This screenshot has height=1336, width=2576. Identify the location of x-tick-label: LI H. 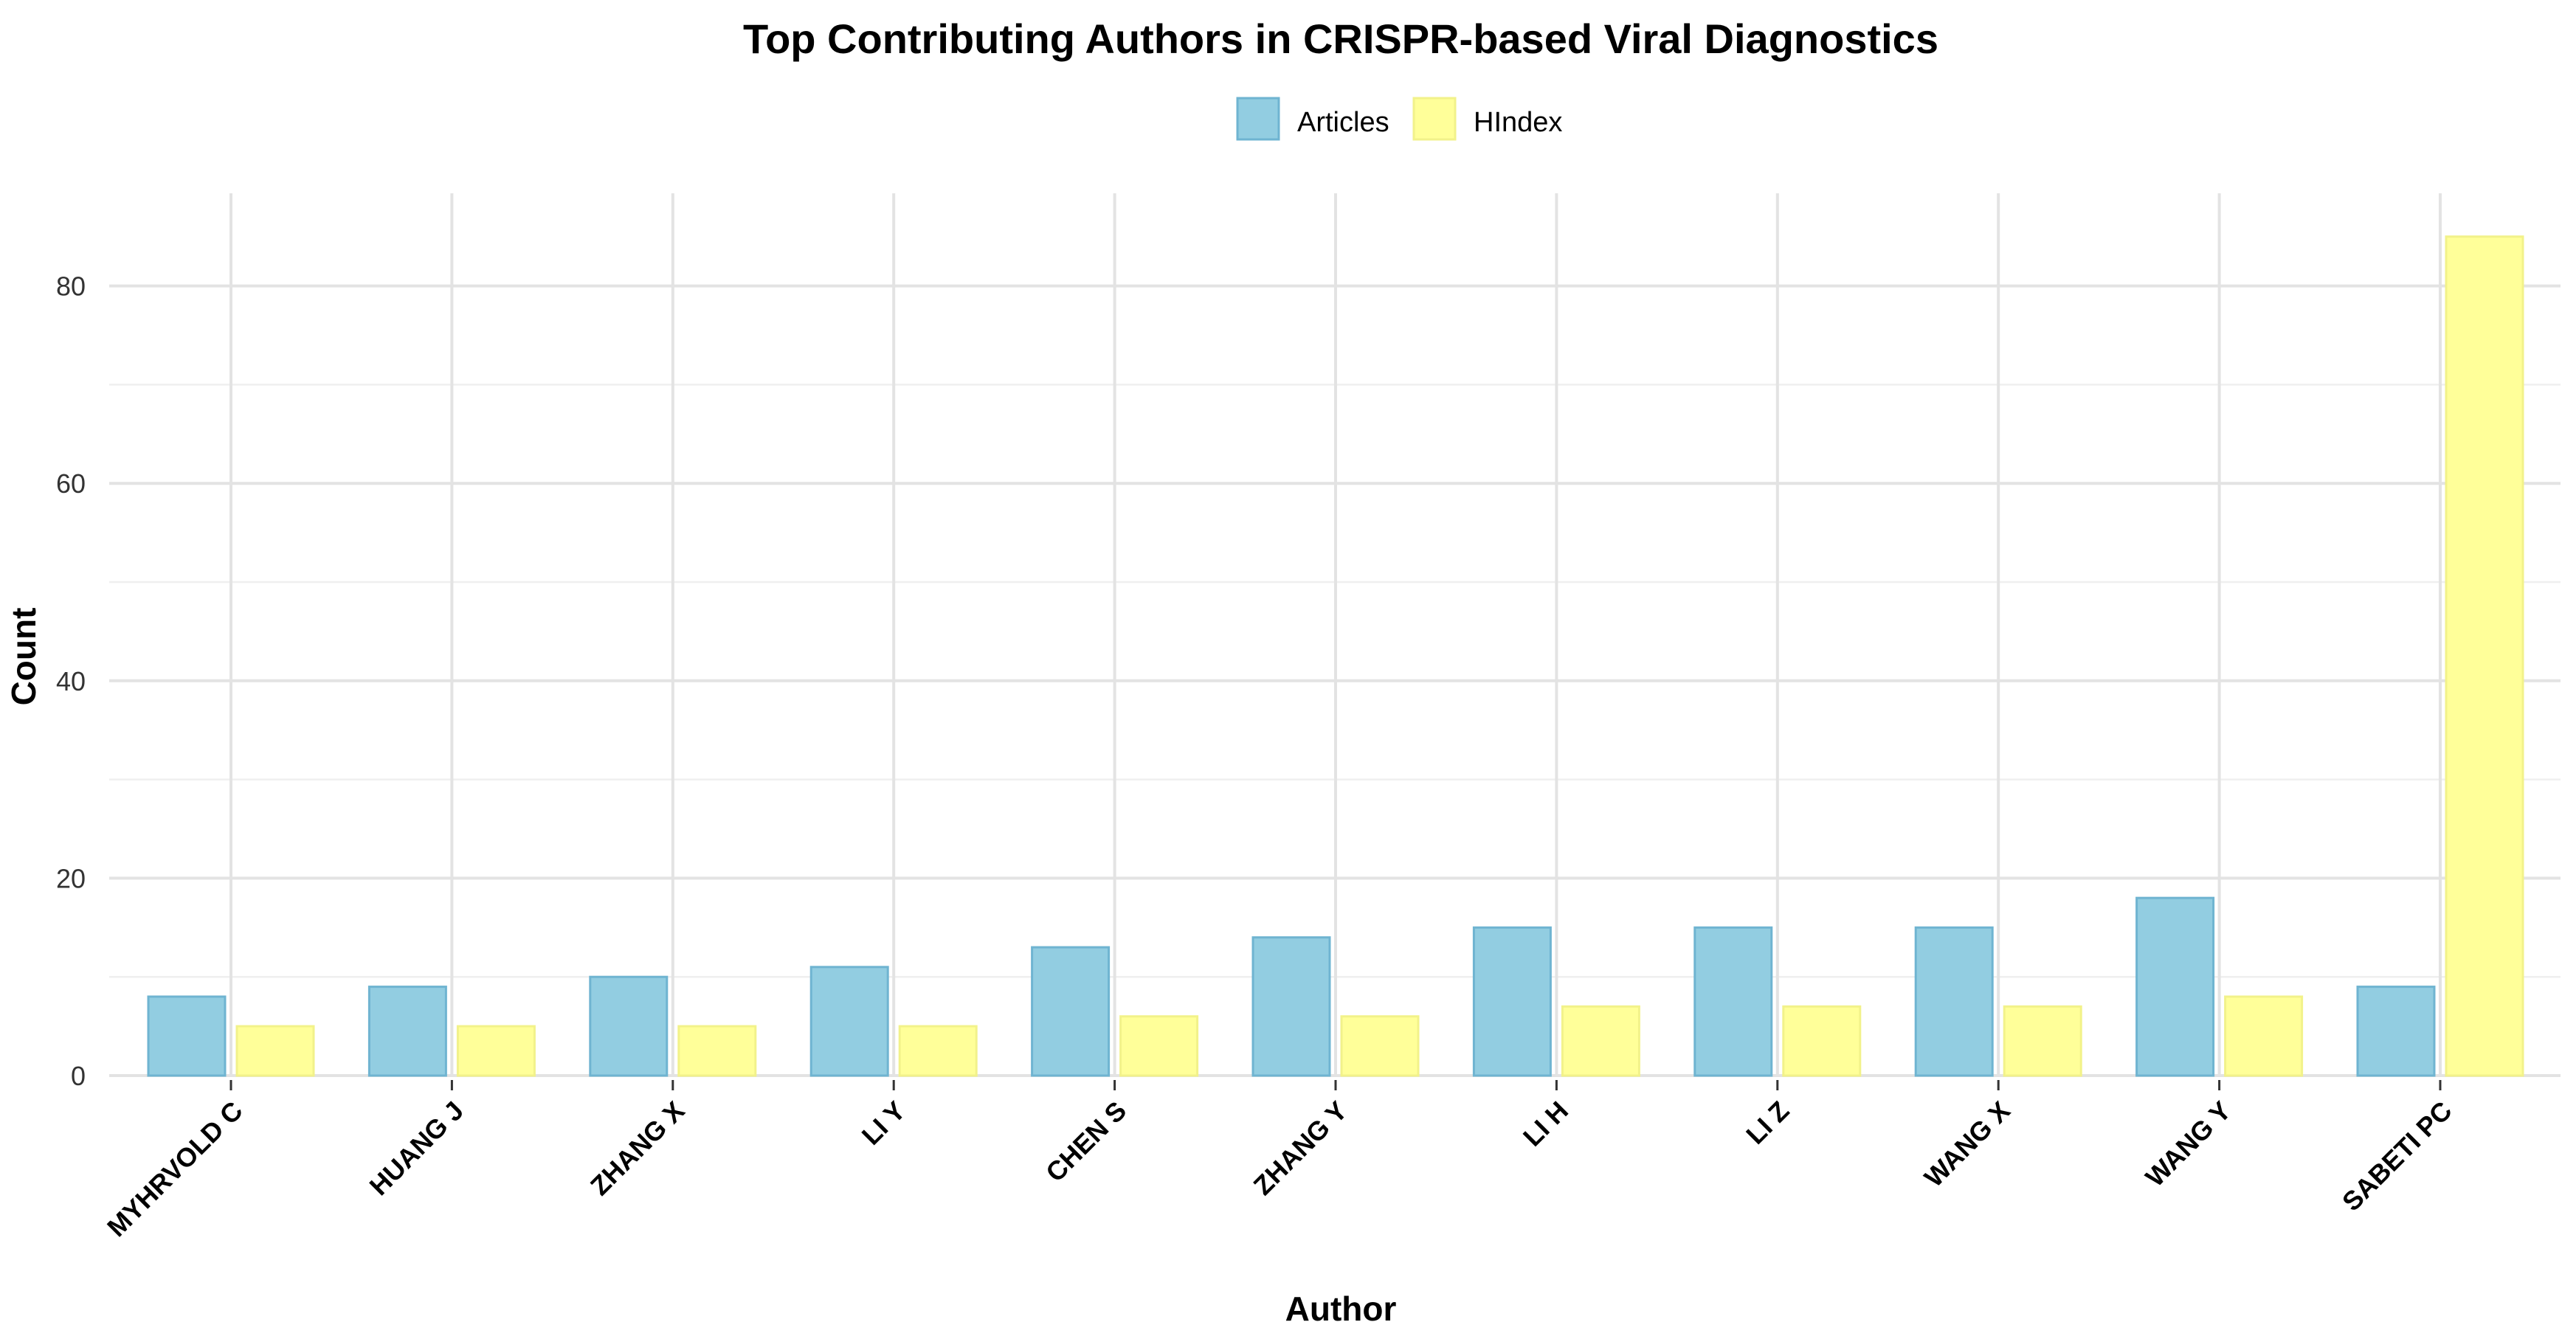
(1546, 1124).